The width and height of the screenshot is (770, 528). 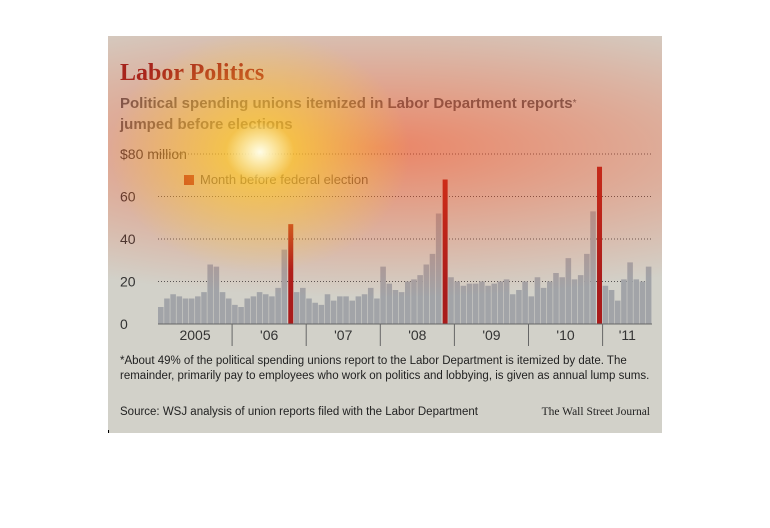 I want to click on x-tick-label: '10, so click(x=565, y=335).